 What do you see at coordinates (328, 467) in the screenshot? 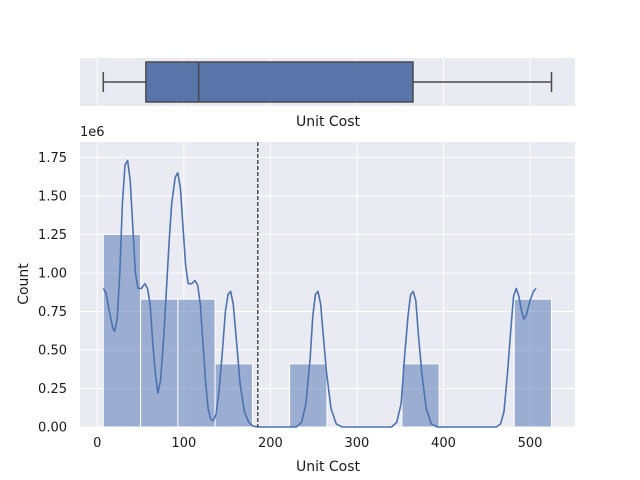
I see `histogram-xlabel: Unit Cost` at bounding box center [328, 467].